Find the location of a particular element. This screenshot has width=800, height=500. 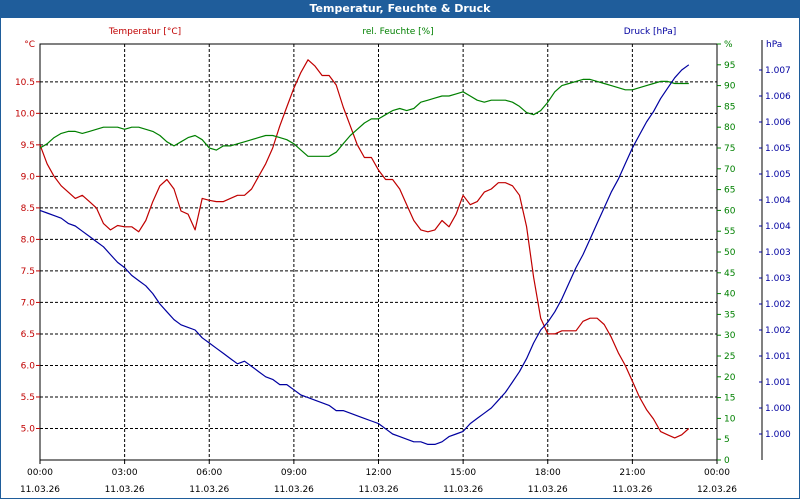

temp-tick-label: 10.5 is located at coordinates (25, 83).